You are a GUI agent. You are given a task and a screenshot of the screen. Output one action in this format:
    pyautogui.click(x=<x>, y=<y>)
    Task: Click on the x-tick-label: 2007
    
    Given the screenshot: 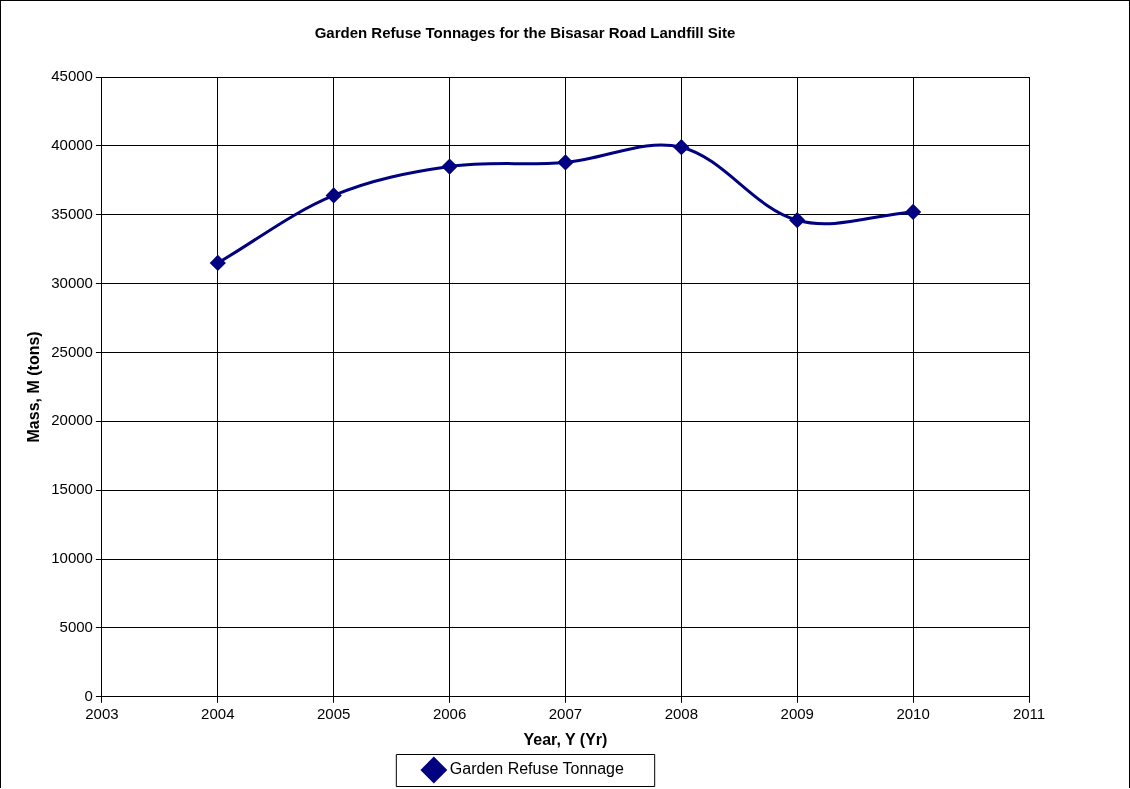 What is the action you would take?
    pyautogui.click(x=565, y=713)
    